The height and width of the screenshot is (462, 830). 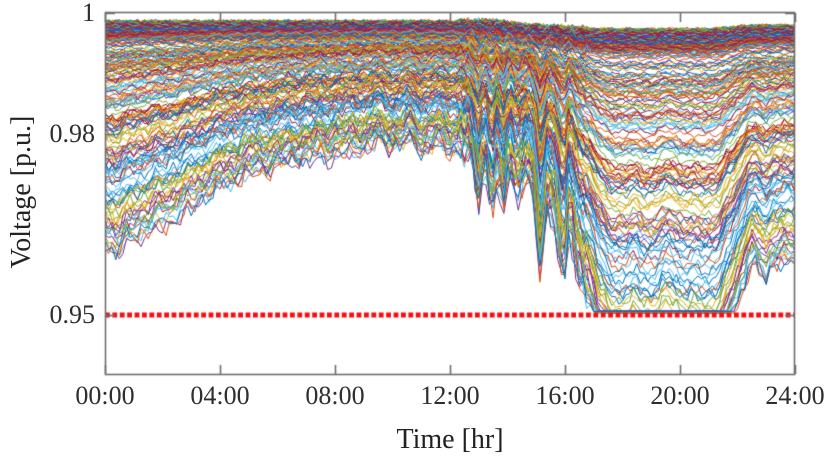 I want to click on x-tick-label-04-00: 04:00, so click(x=220, y=395).